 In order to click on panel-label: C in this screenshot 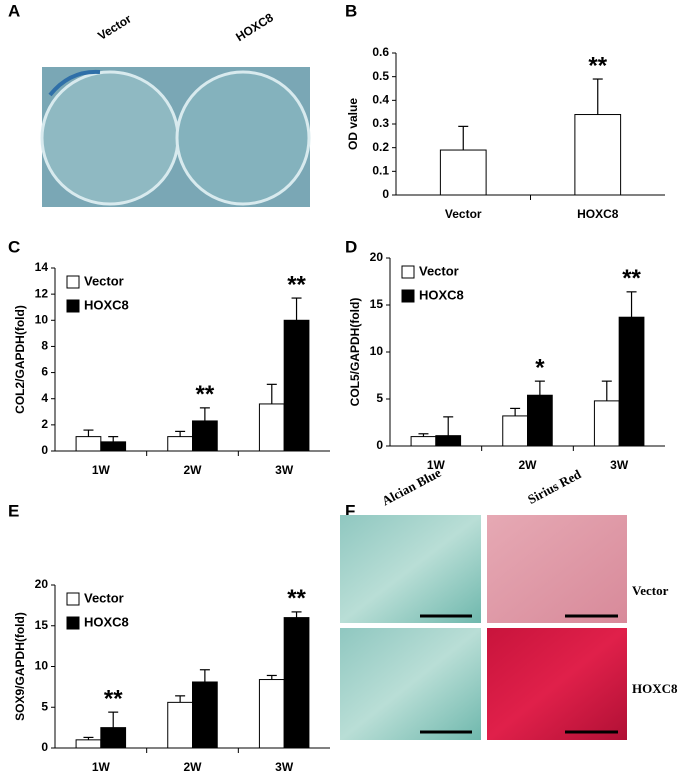, I will do `click(14, 246)`.